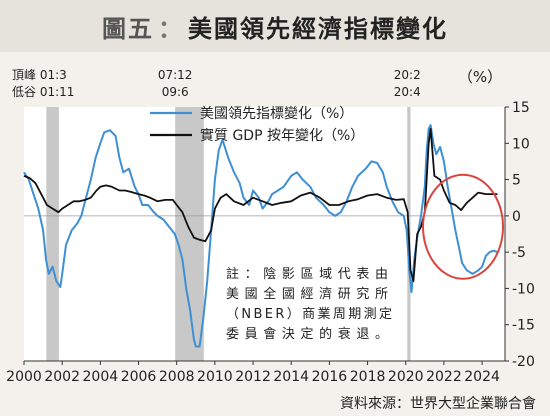 The image size is (550, 416). Describe the element at coordinates (307, 334) in the screenshot. I see `note-line-4: 委員會決定的衰退。` at that location.